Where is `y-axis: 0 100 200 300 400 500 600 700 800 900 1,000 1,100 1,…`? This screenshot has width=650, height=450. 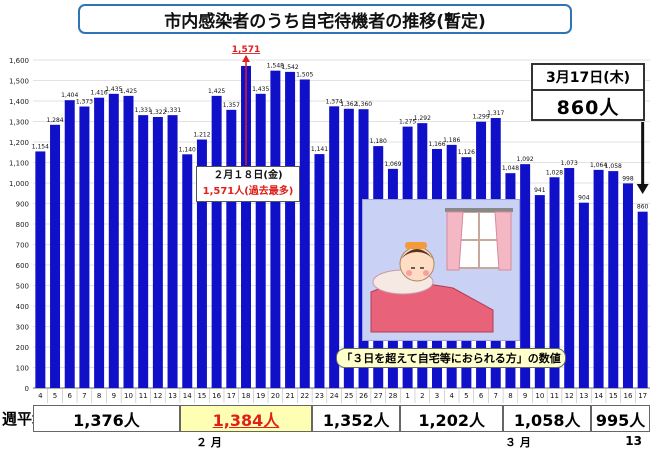
y-axis: 0 100 200 300 400 500 600 700 800 900 1,000 1,100 1,… is located at coordinates (19, 225).